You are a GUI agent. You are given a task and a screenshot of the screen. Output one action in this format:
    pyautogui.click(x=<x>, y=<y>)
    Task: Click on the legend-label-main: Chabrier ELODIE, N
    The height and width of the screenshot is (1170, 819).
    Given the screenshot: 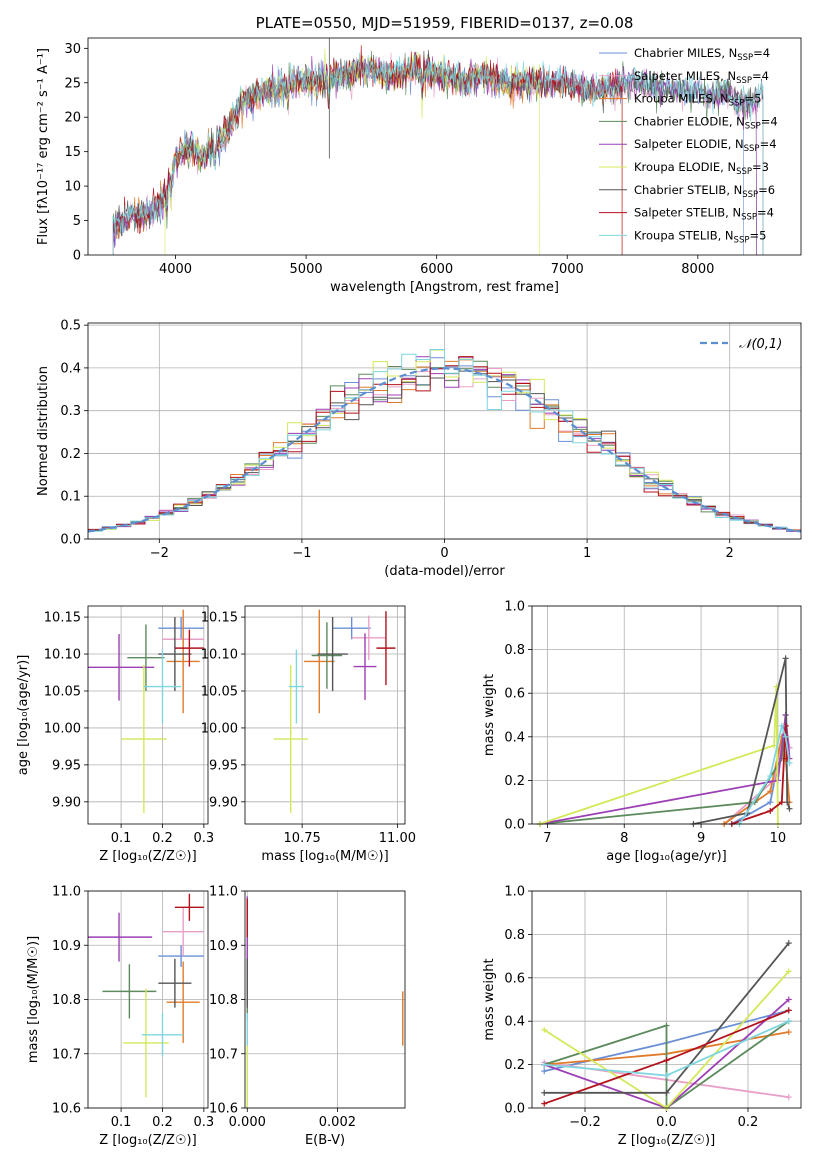 What is the action you would take?
    pyautogui.click(x=689, y=121)
    